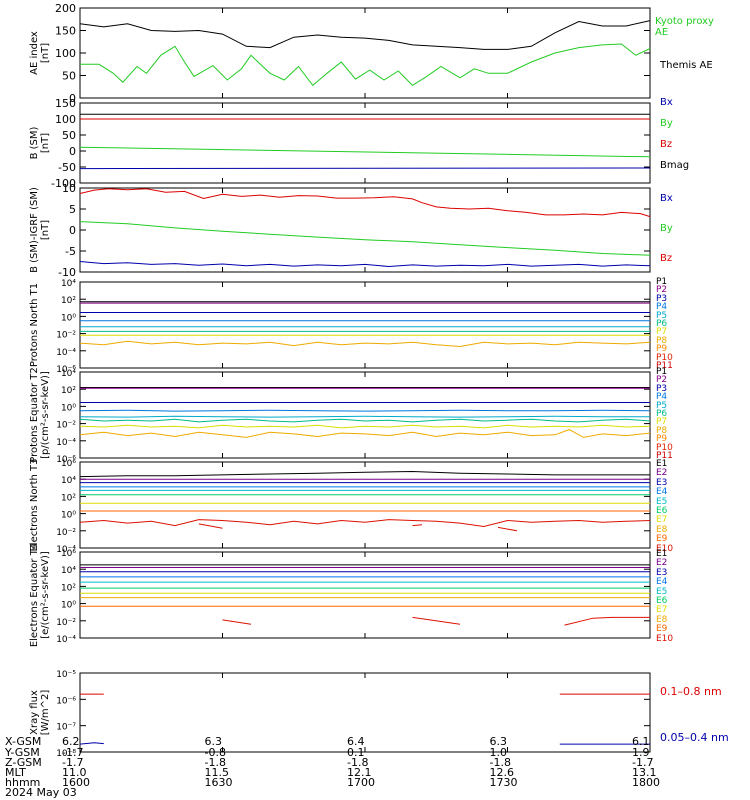 Image resolution: width=750 pixels, height=800 pixels. What do you see at coordinates (662, 422) in the screenshot?
I see `label-protons-equator-p7: P7` at bounding box center [662, 422].